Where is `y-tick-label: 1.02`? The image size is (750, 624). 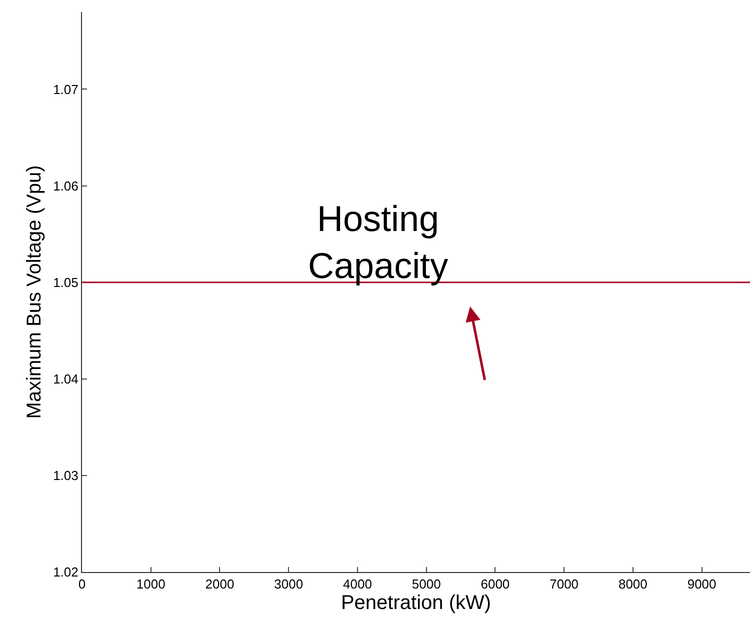
y-tick-label: 1.02 is located at coordinates (65, 572).